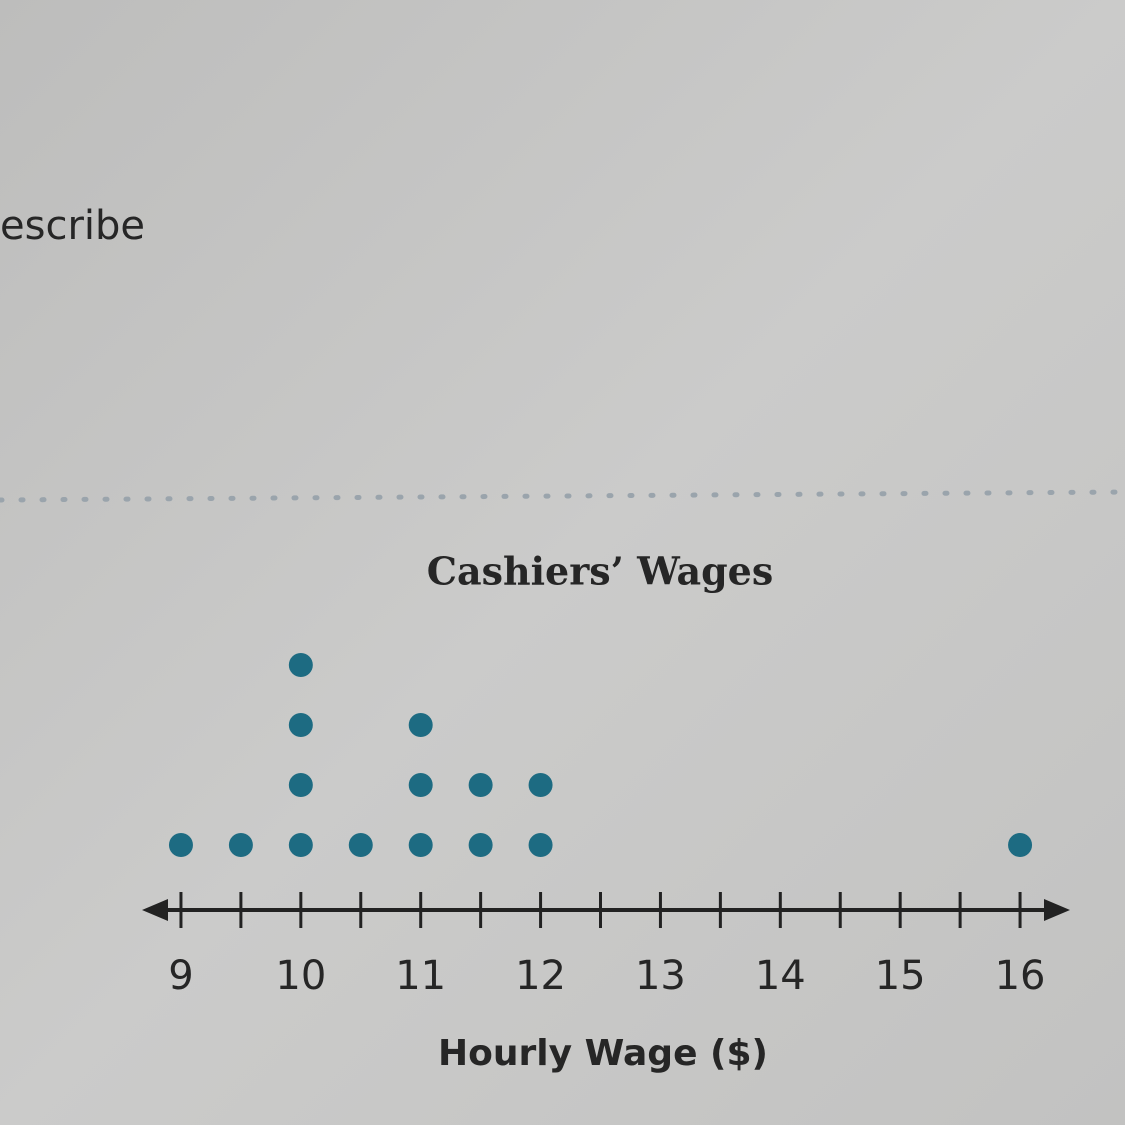 This screenshot has width=1125, height=1125. What do you see at coordinates (1020, 976) in the screenshot?
I see `x-tick-label: 16` at bounding box center [1020, 976].